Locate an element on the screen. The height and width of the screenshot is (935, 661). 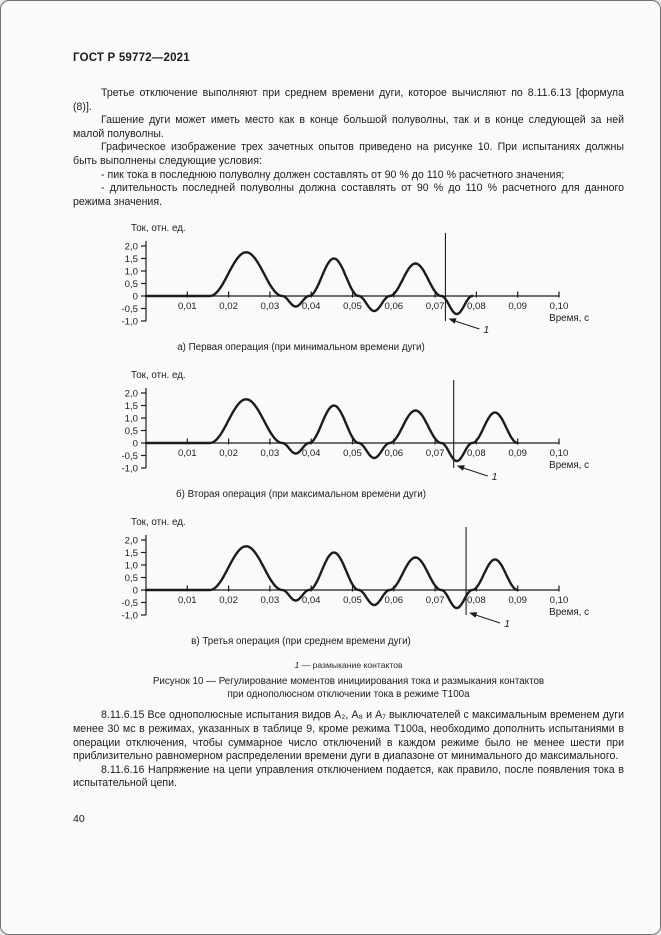
legend-text: — размыкание контактов is located at coordinates (352, 665).